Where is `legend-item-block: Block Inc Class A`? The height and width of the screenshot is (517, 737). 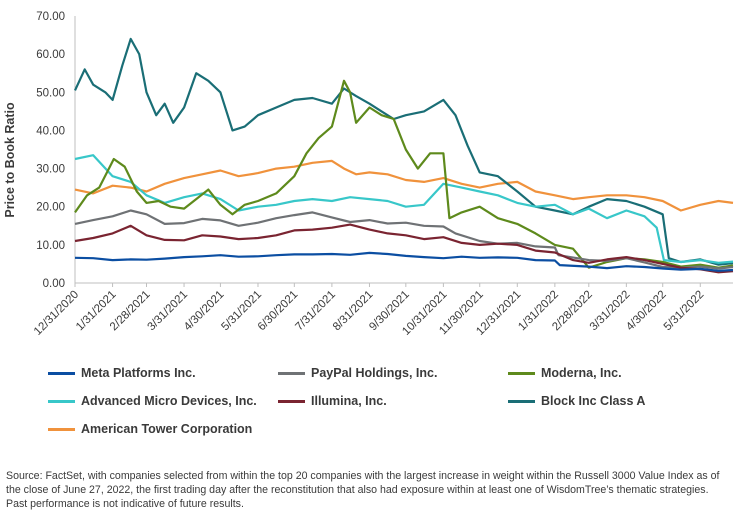 legend-item-block: Block Inc Class A is located at coordinates (576, 401).